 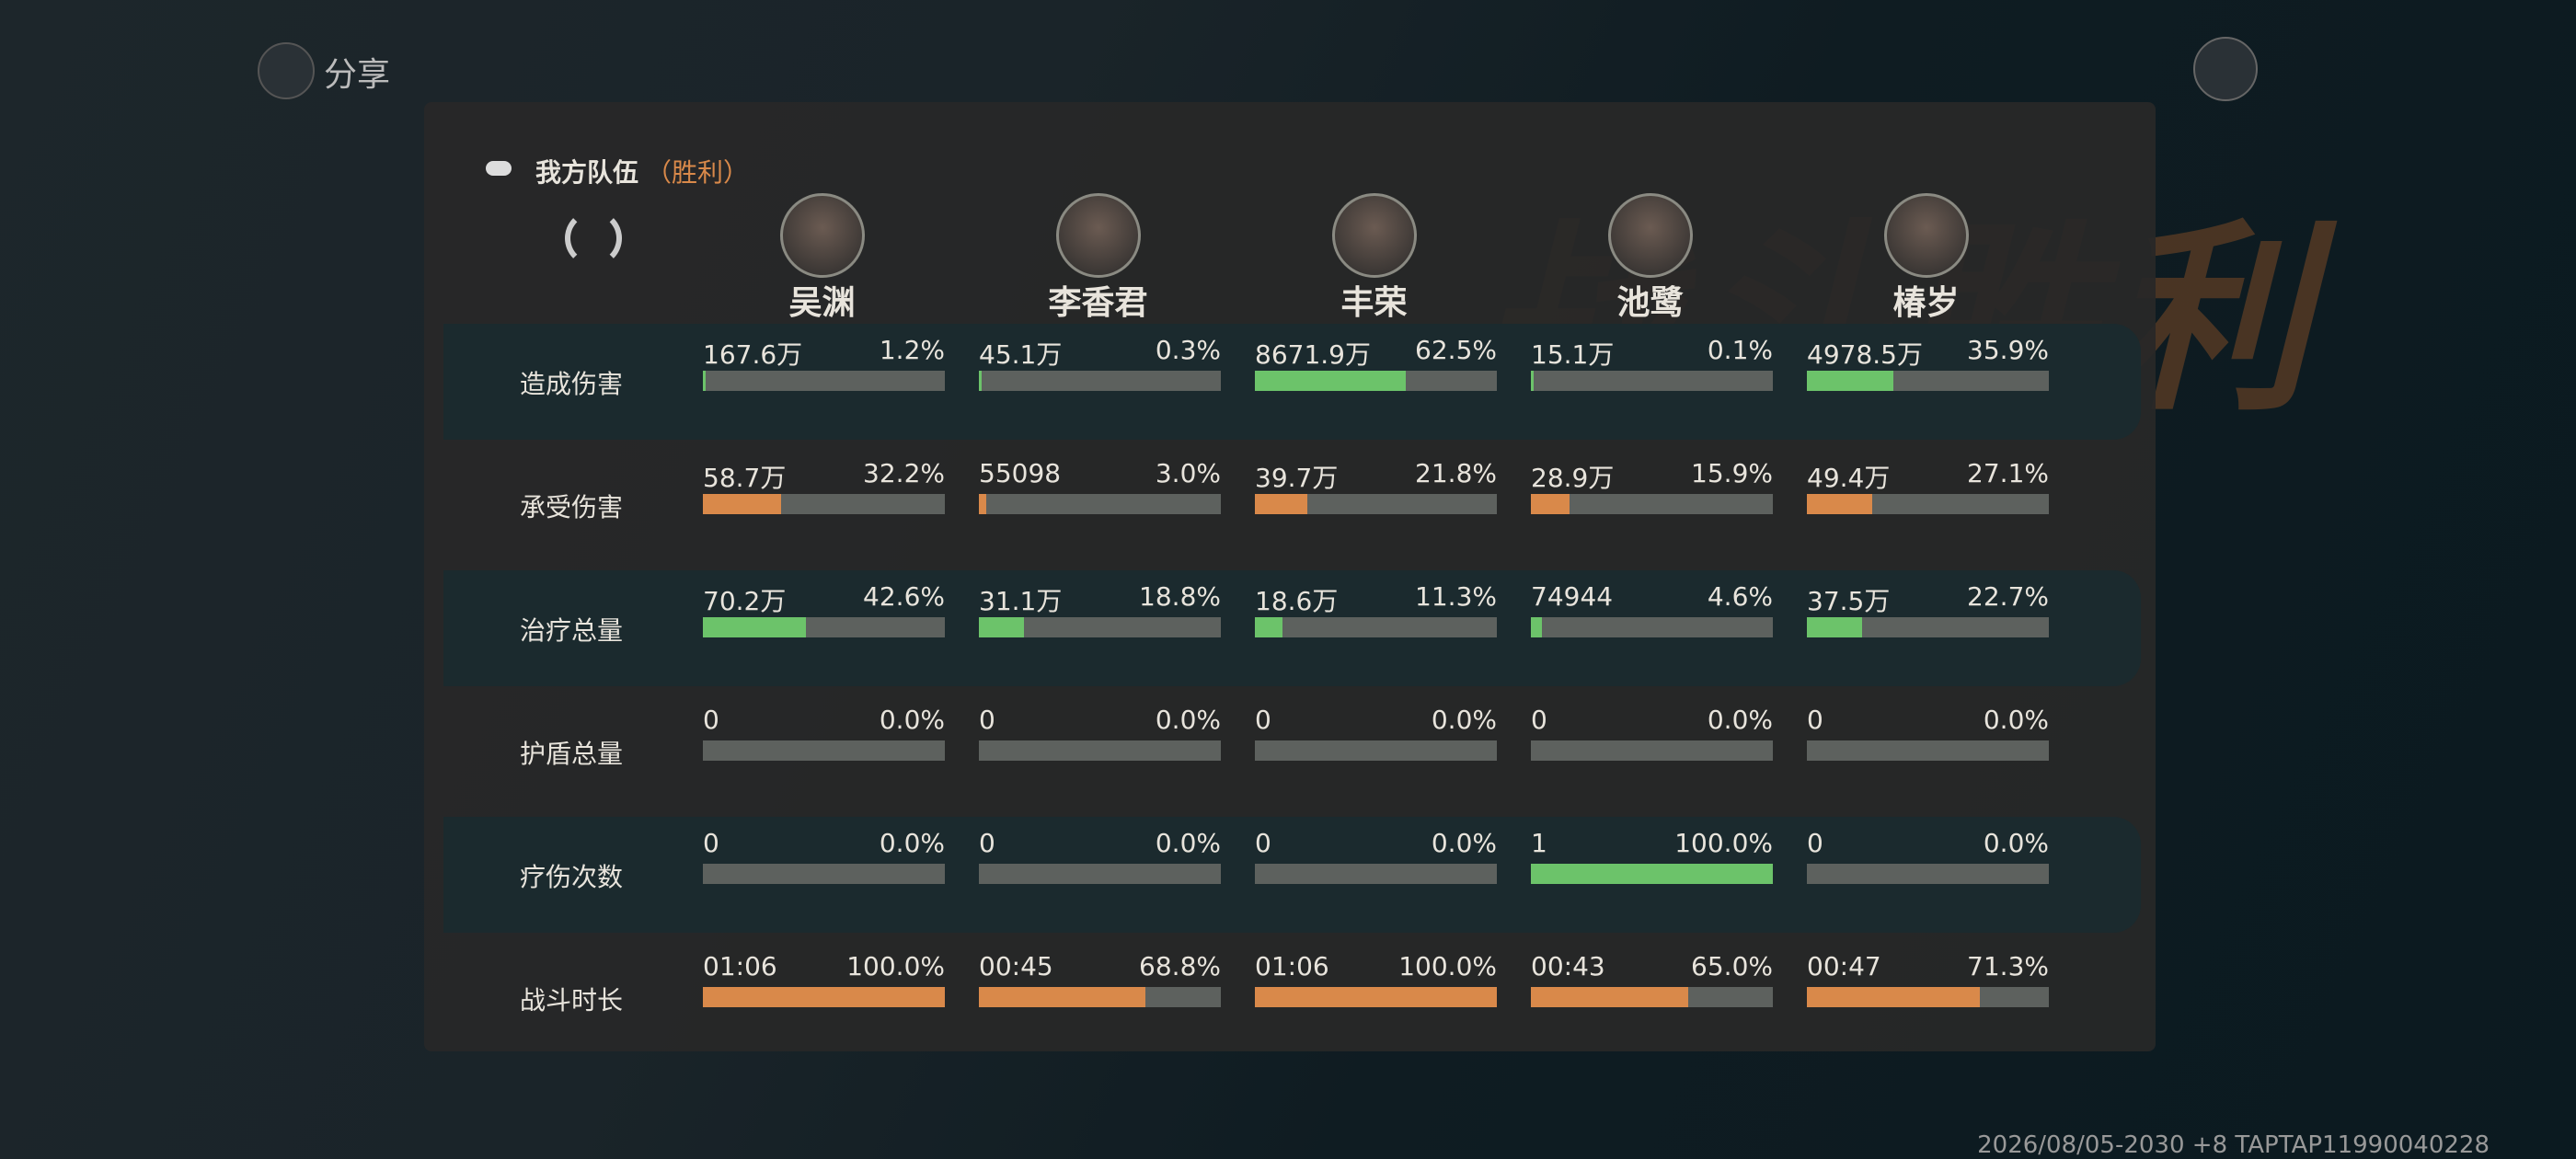 What do you see at coordinates (1180, 966) in the screenshot?
I see `cell-share: 68.8%` at bounding box center [1180, 966].